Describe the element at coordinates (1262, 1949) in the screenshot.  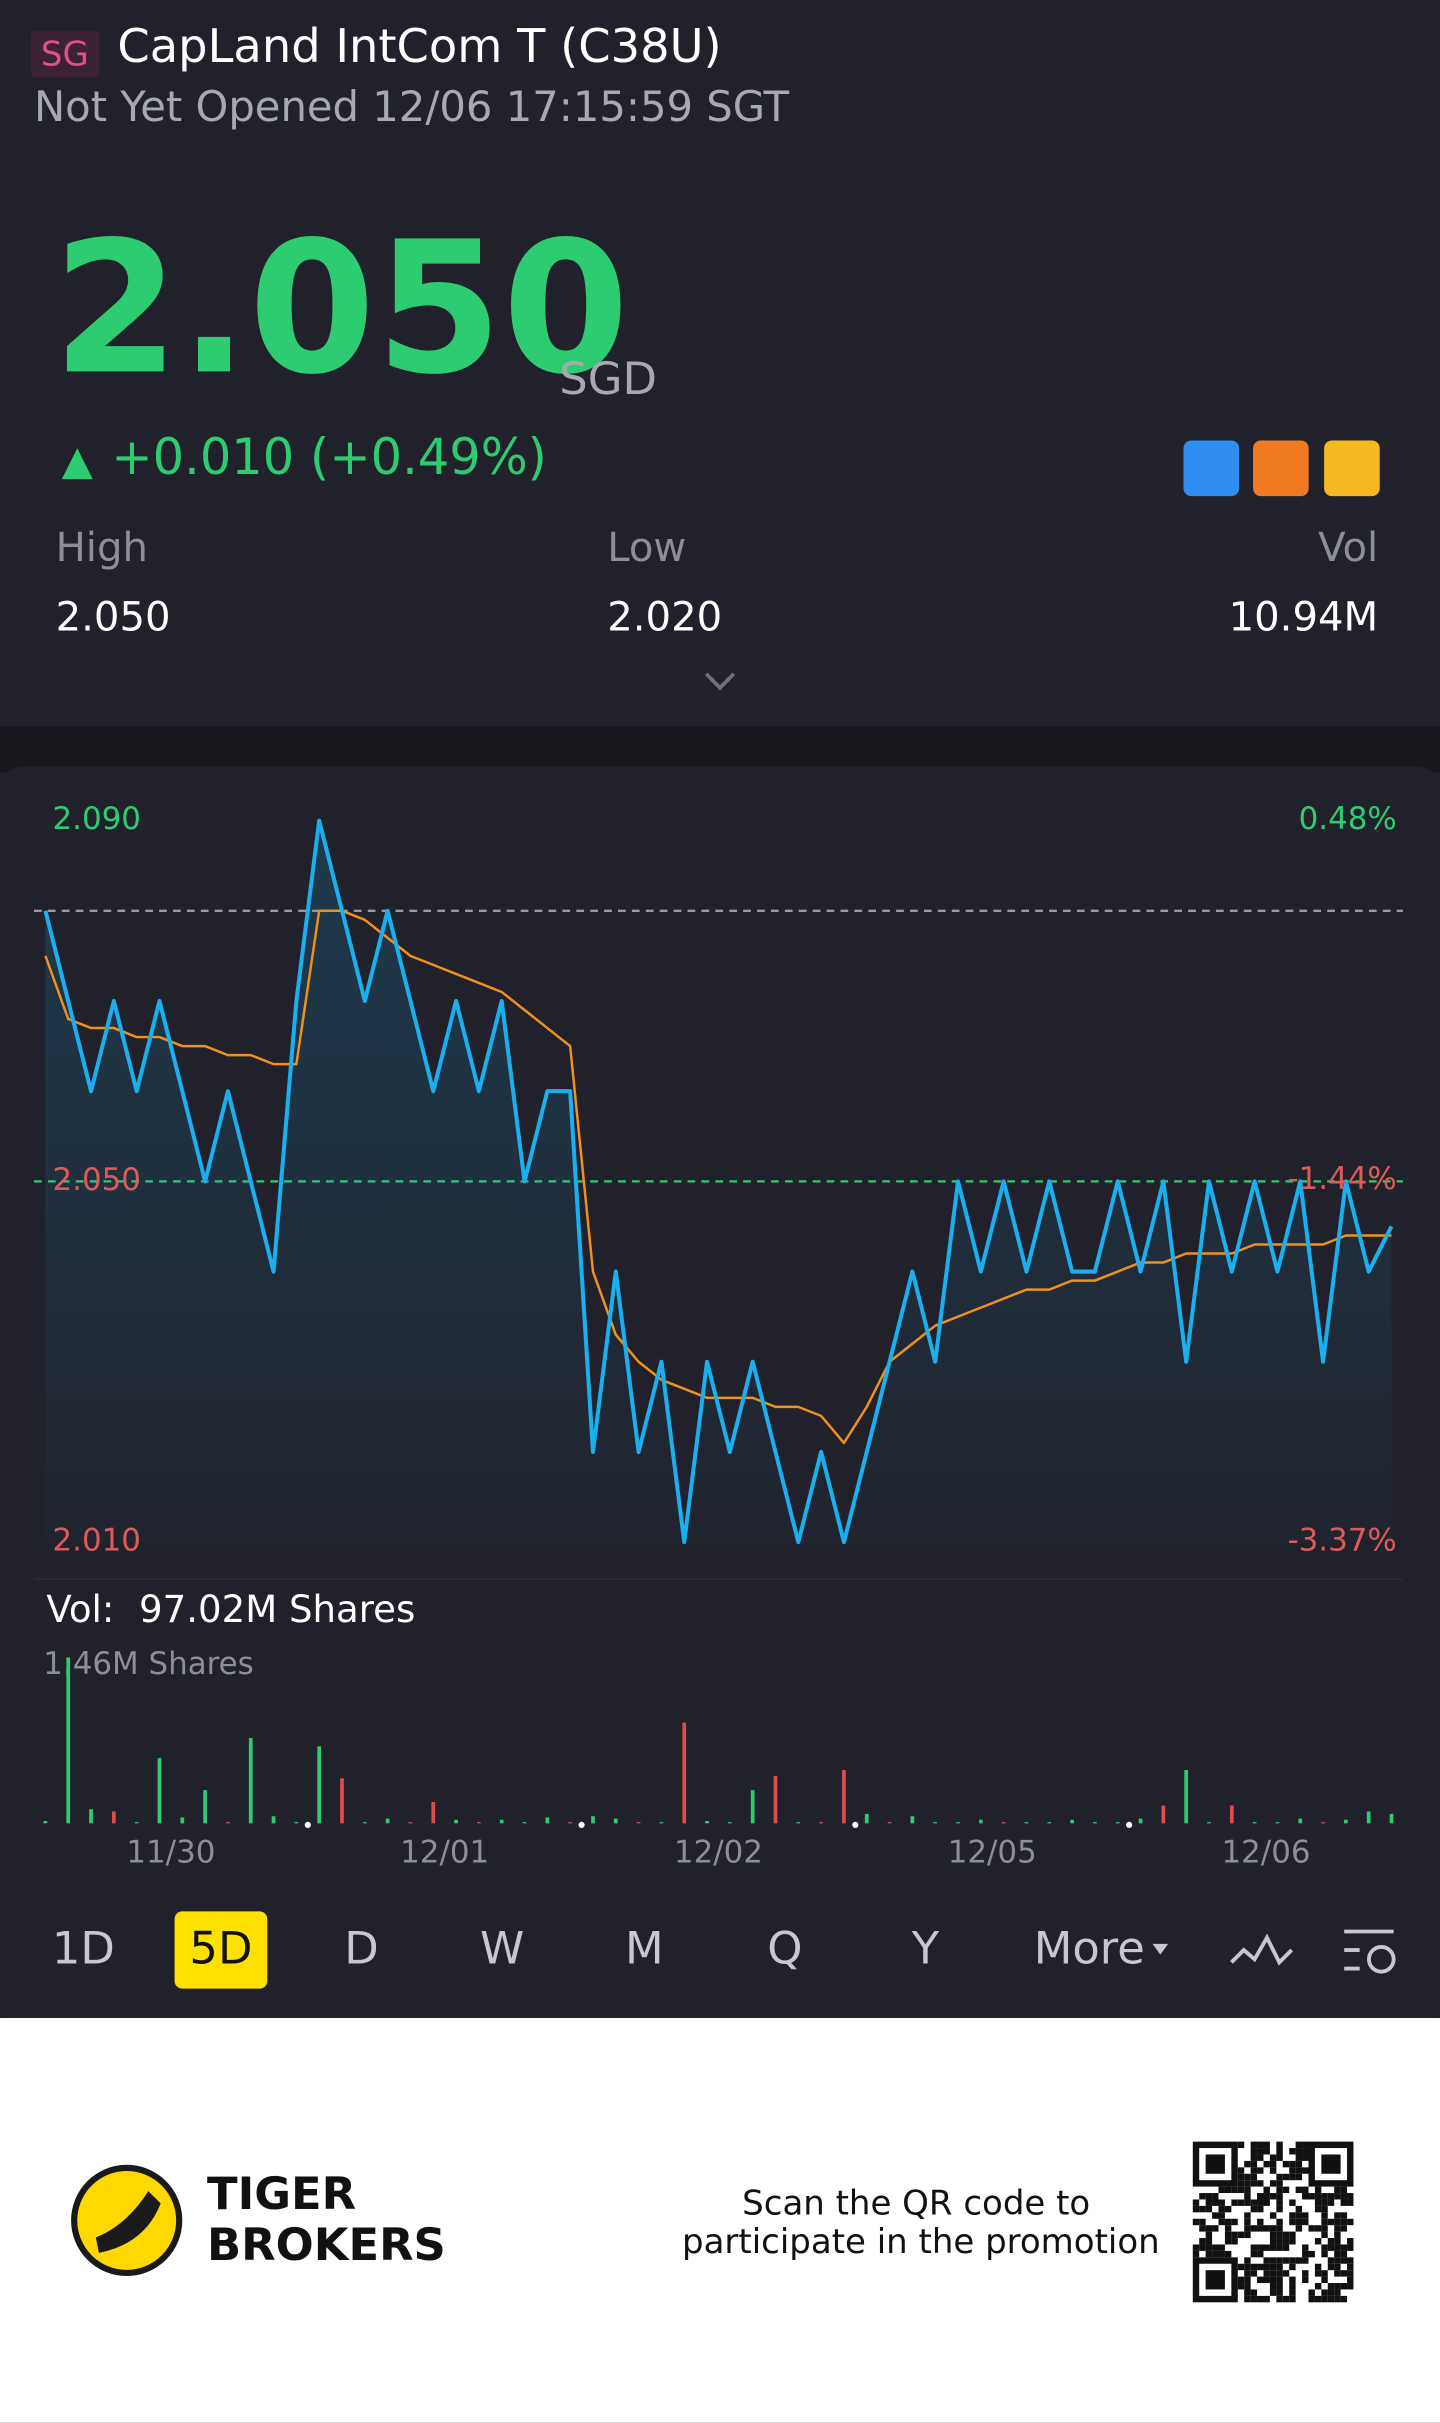
I see `indicator-icon` at that location.